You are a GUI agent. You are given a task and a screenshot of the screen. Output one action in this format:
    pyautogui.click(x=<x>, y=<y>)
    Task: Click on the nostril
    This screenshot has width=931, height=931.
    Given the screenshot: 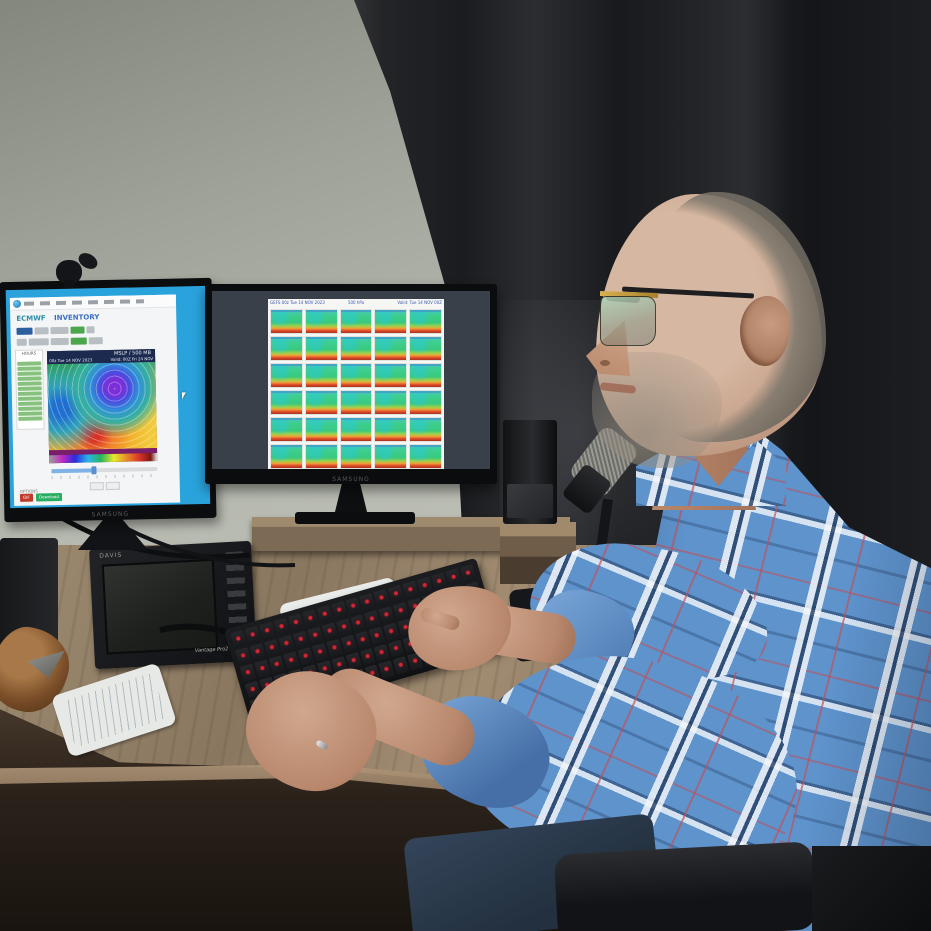 What is the action you would take?
    pyautogui.click(x=605, y=363)
    